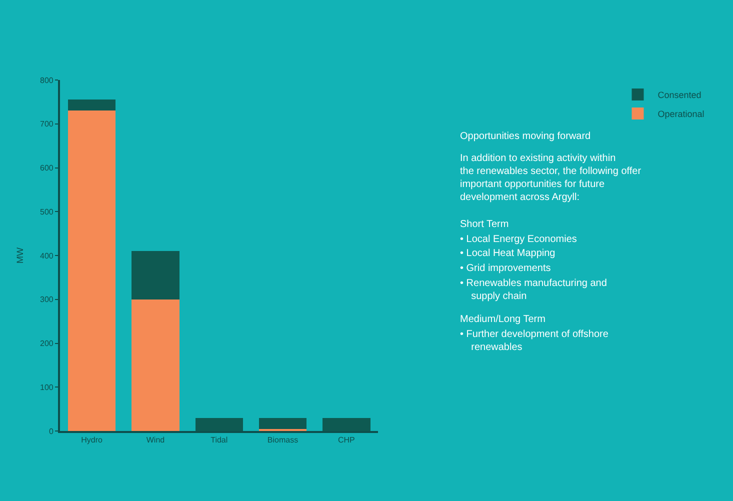 The height and width of the screenshot is (501, 733). What do you see at coordinates (681, 114) in the screenshot?
I see `legend-label: Operational` at bounding box center [681, 114].